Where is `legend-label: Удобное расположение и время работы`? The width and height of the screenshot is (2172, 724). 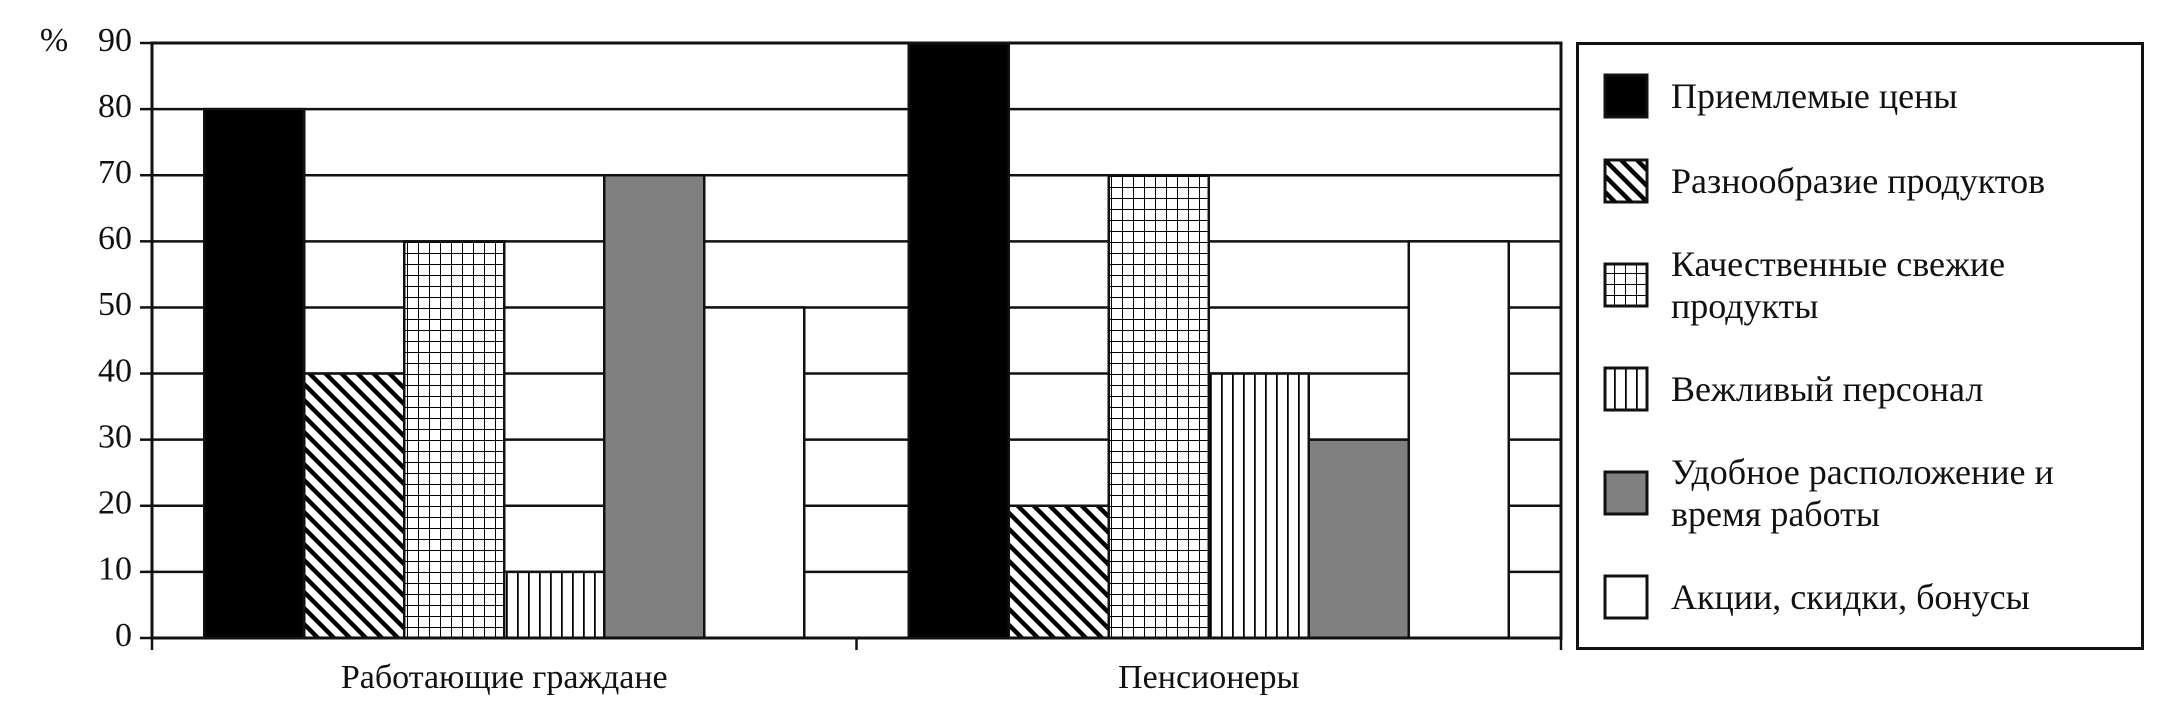
legend-label: Удобное расположение и время работы is located at coordinates (1862, 492).